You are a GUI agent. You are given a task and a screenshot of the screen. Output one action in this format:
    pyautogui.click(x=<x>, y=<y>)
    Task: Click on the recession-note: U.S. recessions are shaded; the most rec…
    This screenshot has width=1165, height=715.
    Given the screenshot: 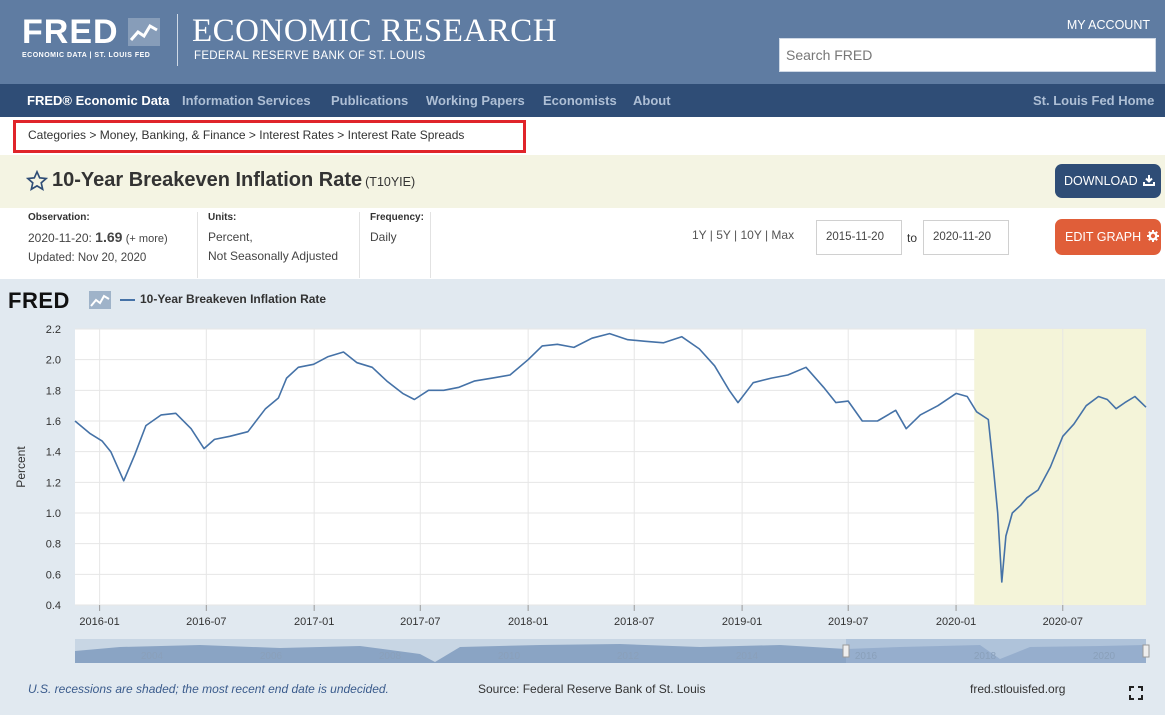 What is the action you would take?
    pyautogui.click(x=208, y=689)
    